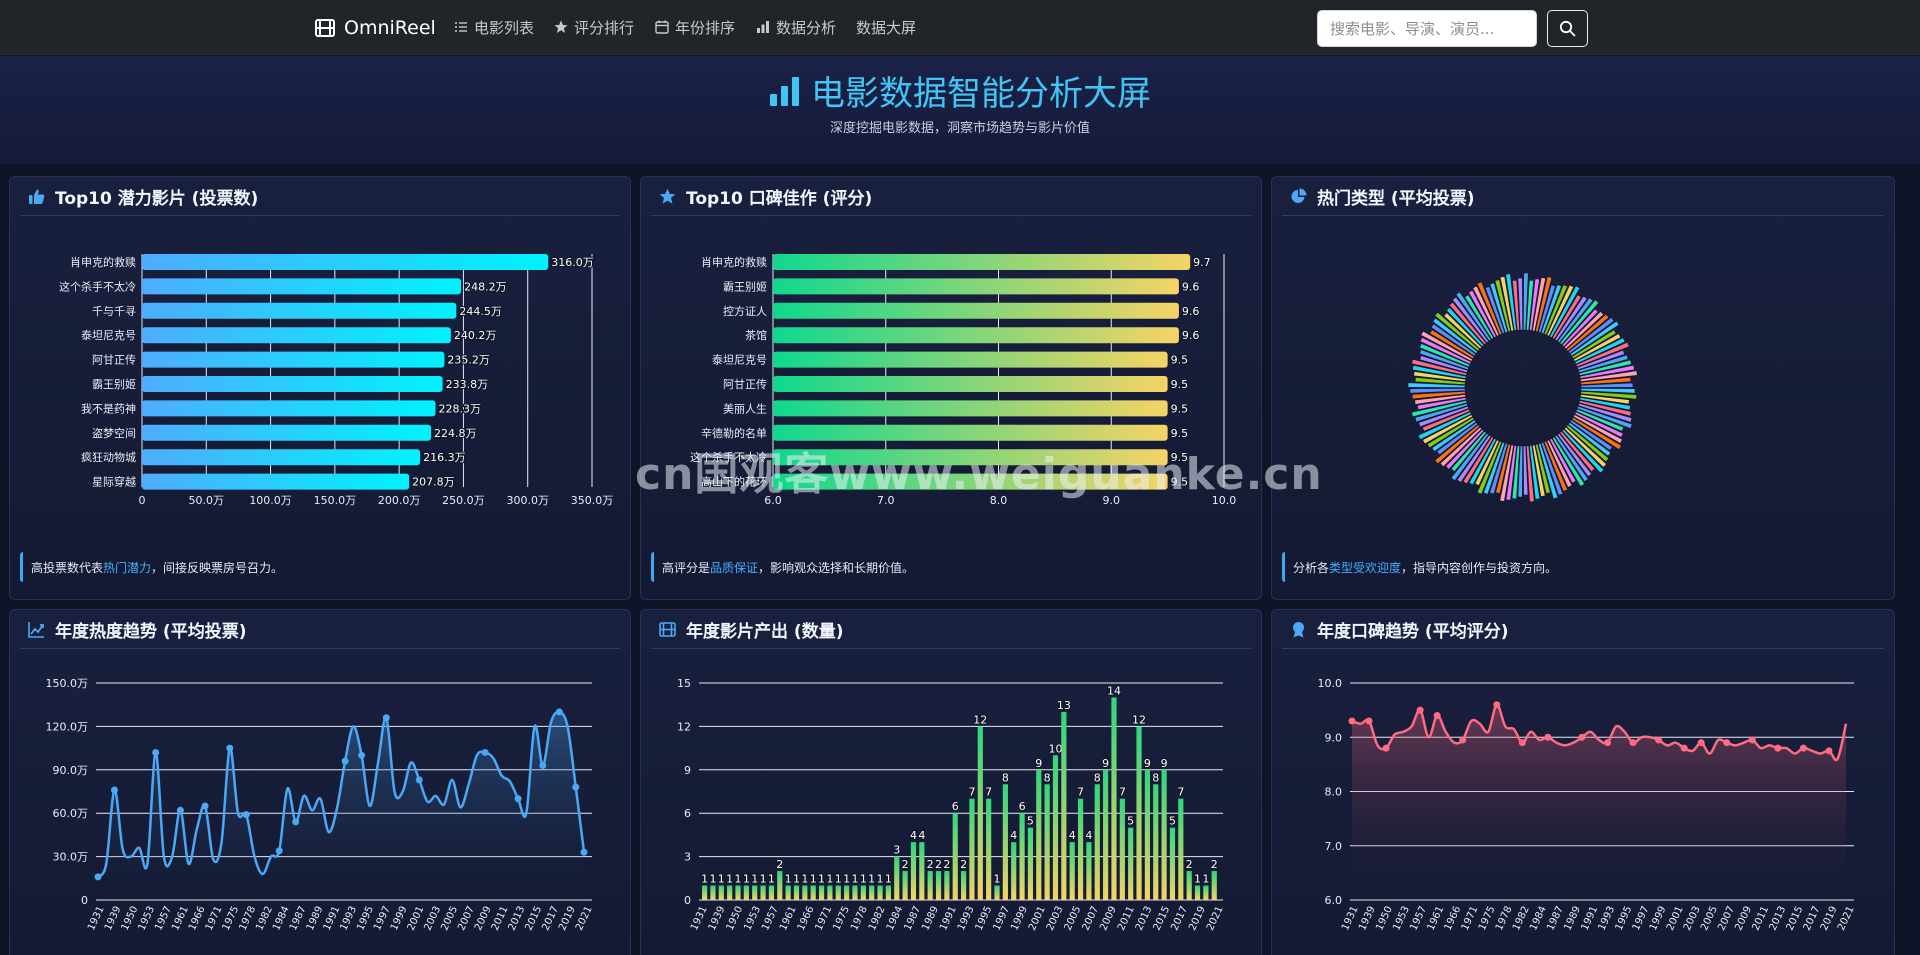 This screenshot has width=1920, height=955. I want to click on nav-year-sort-label: 年份排序, so click(705, 27).